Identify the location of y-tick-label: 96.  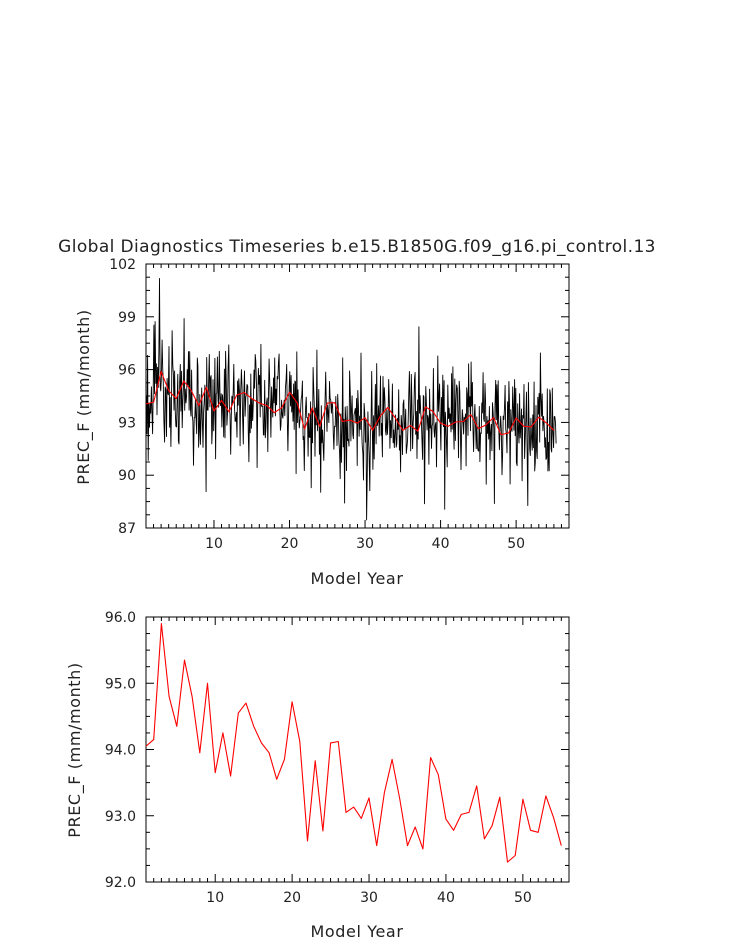
(127, 371).